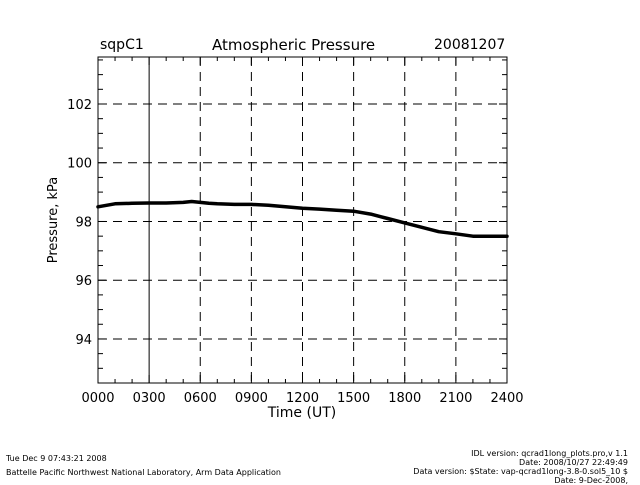 This screenshot has height=485, width=640. Describe the element at coordinates (353, 398) in the screenshot. I see `x-tick-label-1500: 1500` at that location.